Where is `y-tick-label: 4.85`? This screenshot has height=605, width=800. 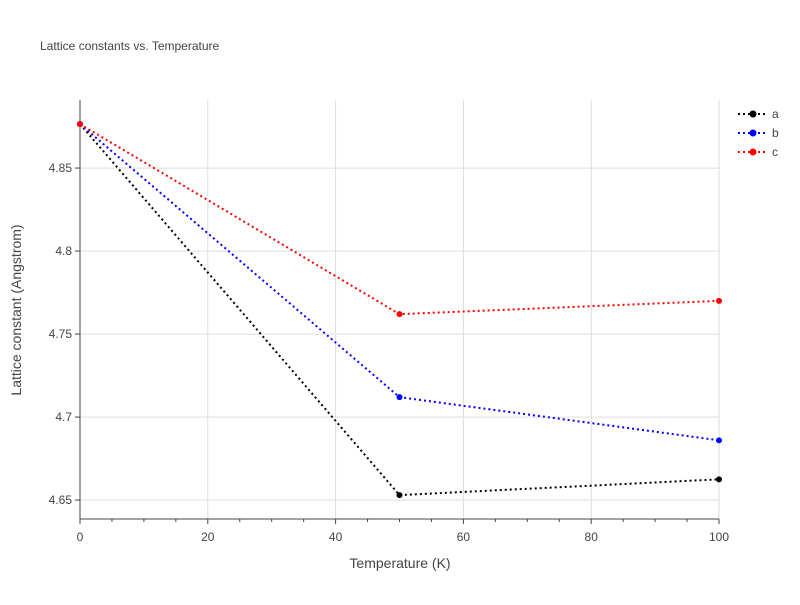 y-tick-label: 4.85 is located at coordinates (61, 168).